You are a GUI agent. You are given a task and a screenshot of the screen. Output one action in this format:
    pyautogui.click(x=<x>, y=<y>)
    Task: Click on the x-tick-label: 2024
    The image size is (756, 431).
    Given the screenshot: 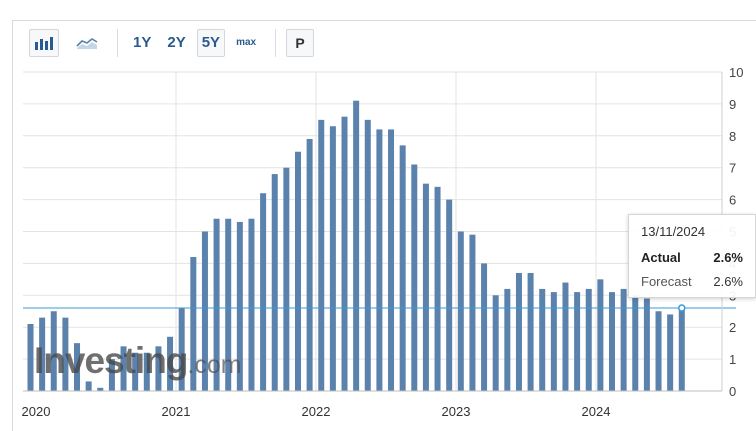 What is the action you would take?
    pyautogui.click(x=596, y=411)
    